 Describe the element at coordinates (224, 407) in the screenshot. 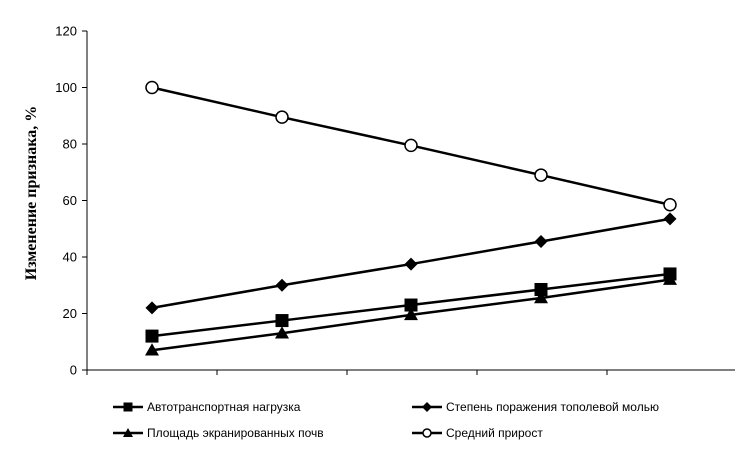

I see `legend-label: Автотранспортная нагрузка` at that location.